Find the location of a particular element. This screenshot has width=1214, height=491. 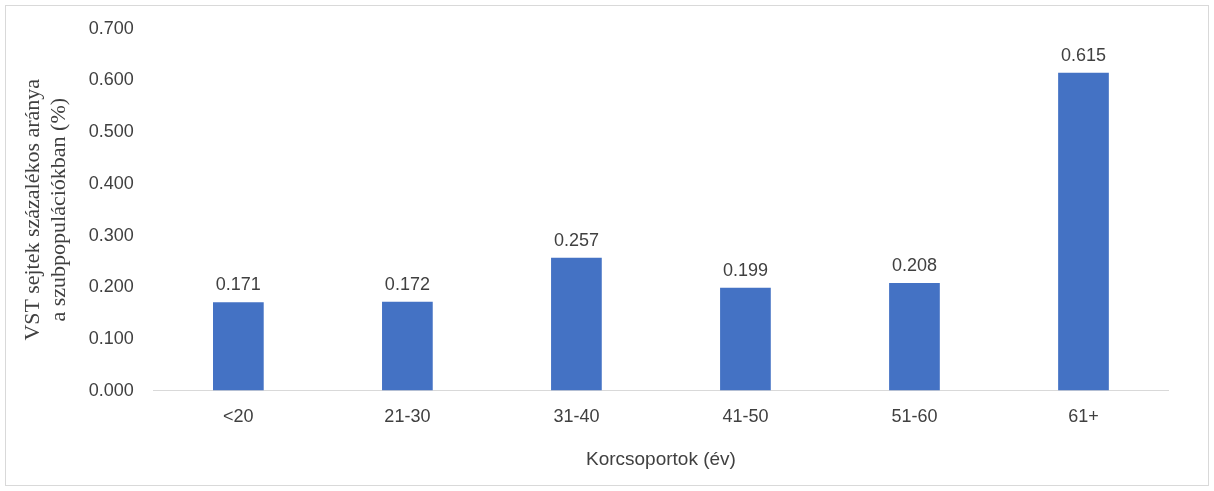

data-label: 0.208 is located at coordinates (914, 265).